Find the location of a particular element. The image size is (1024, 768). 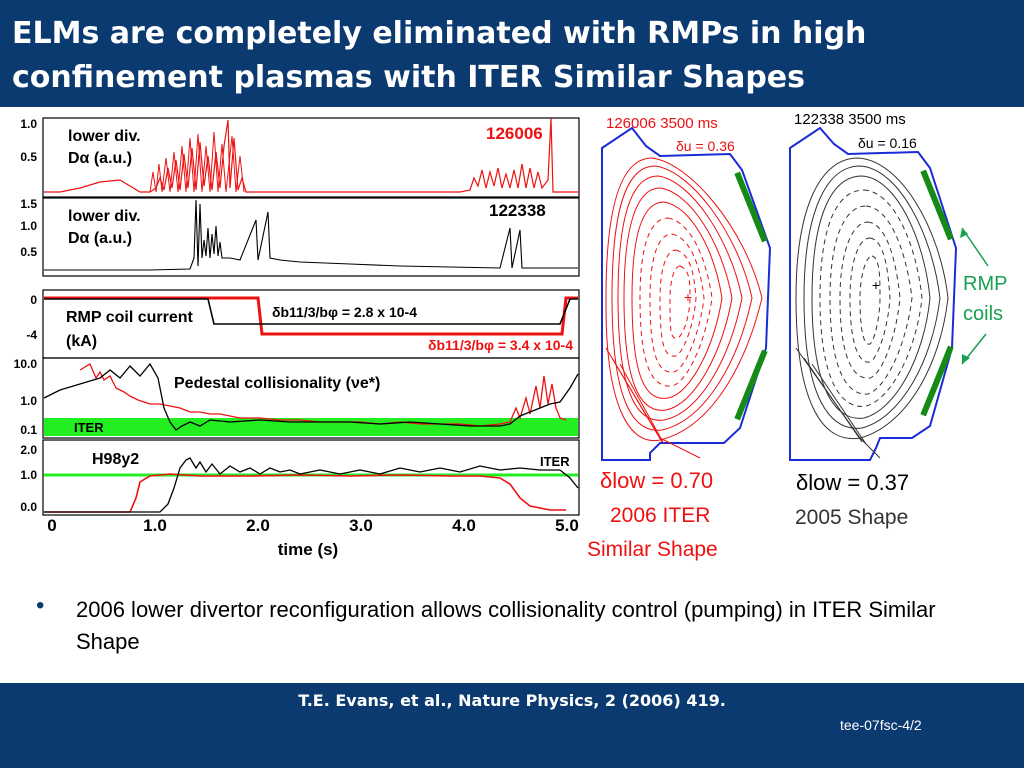

left-caption-line-2: Similar Shape is located at coordinates (652, 549).